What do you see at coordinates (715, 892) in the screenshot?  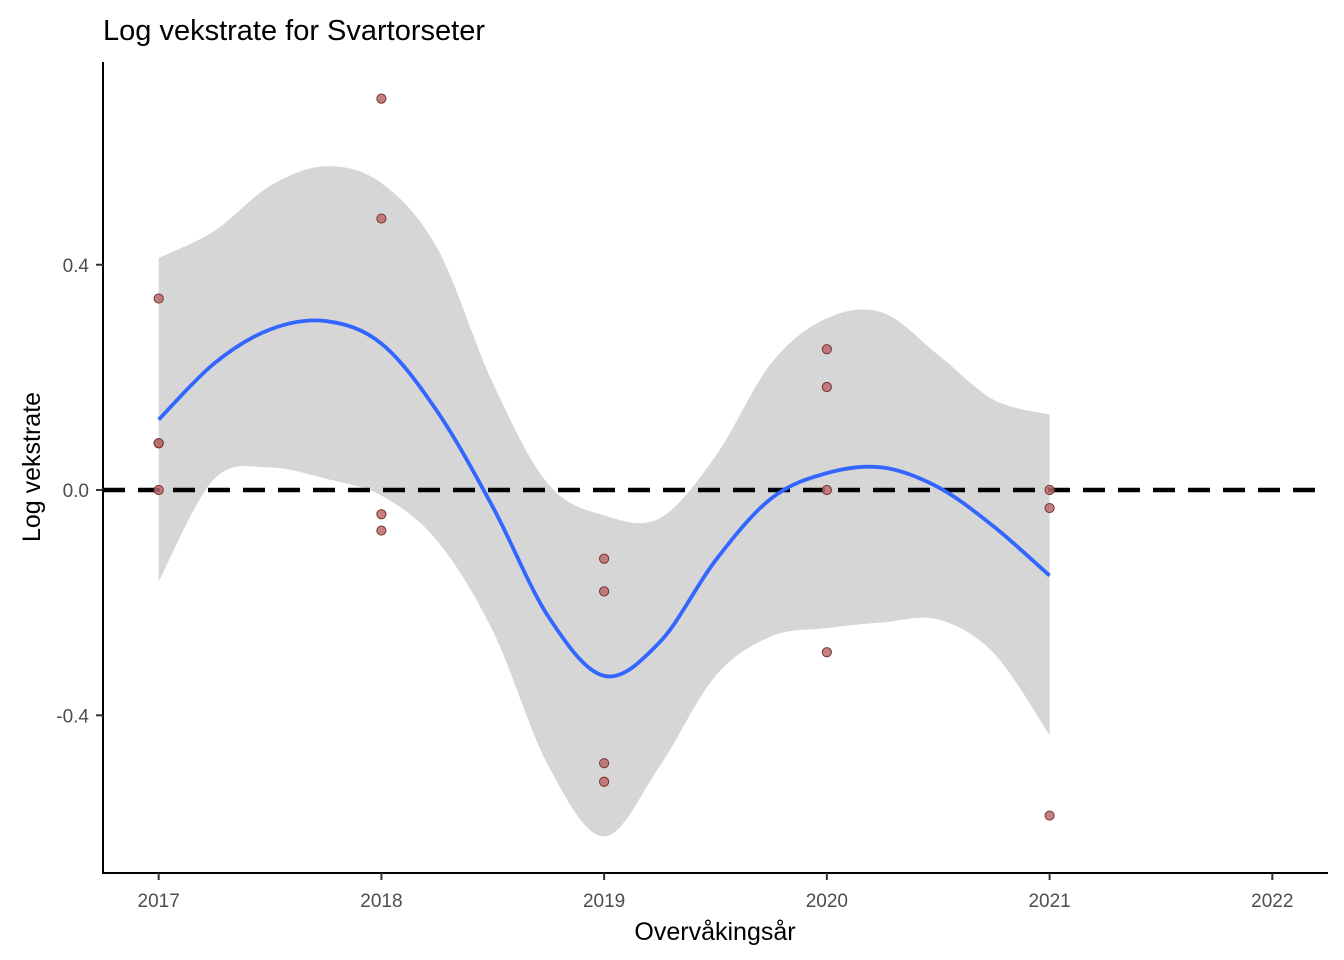 I see `x-axis-ticks: 2017 2018 2019 2020 2021 2022` at bounding box center [715, 892].